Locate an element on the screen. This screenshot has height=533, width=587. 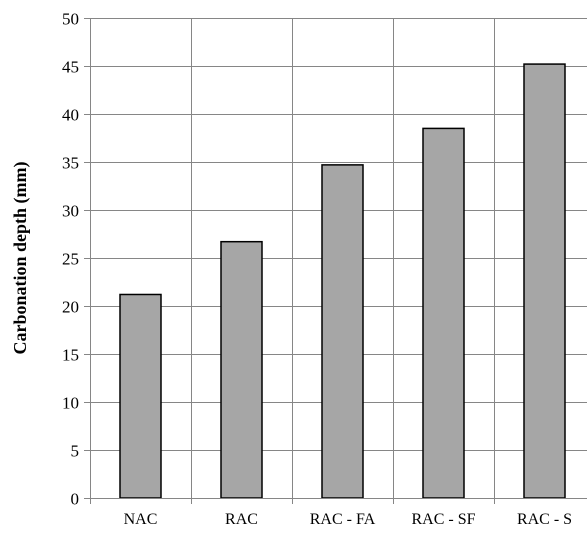
y-tick-label: 5 is located at coordinates (75, 451).